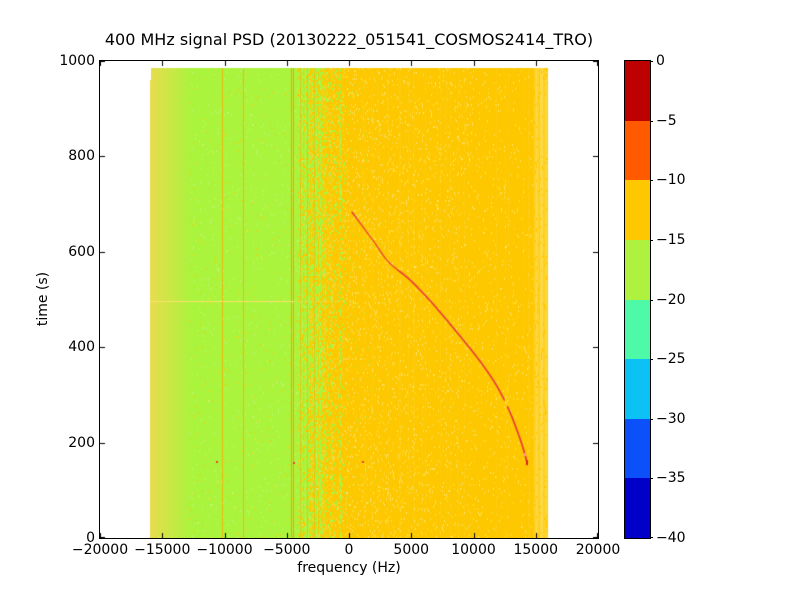 This screenshot has height=600, width=800. What do you see at coordinates (671, 239) in the screenshot?
I see `colorbar-tick-label: −15` at bounding box center [671, 239].